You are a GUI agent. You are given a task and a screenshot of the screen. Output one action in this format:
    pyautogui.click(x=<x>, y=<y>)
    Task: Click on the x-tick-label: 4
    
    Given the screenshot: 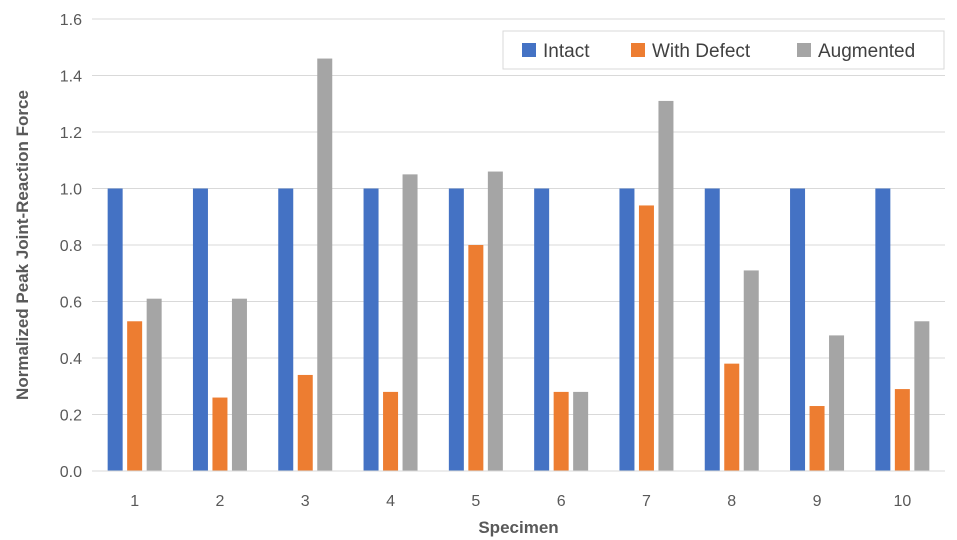 What is the action you would take?
    pyautogui.click(x=390, y=501)
    